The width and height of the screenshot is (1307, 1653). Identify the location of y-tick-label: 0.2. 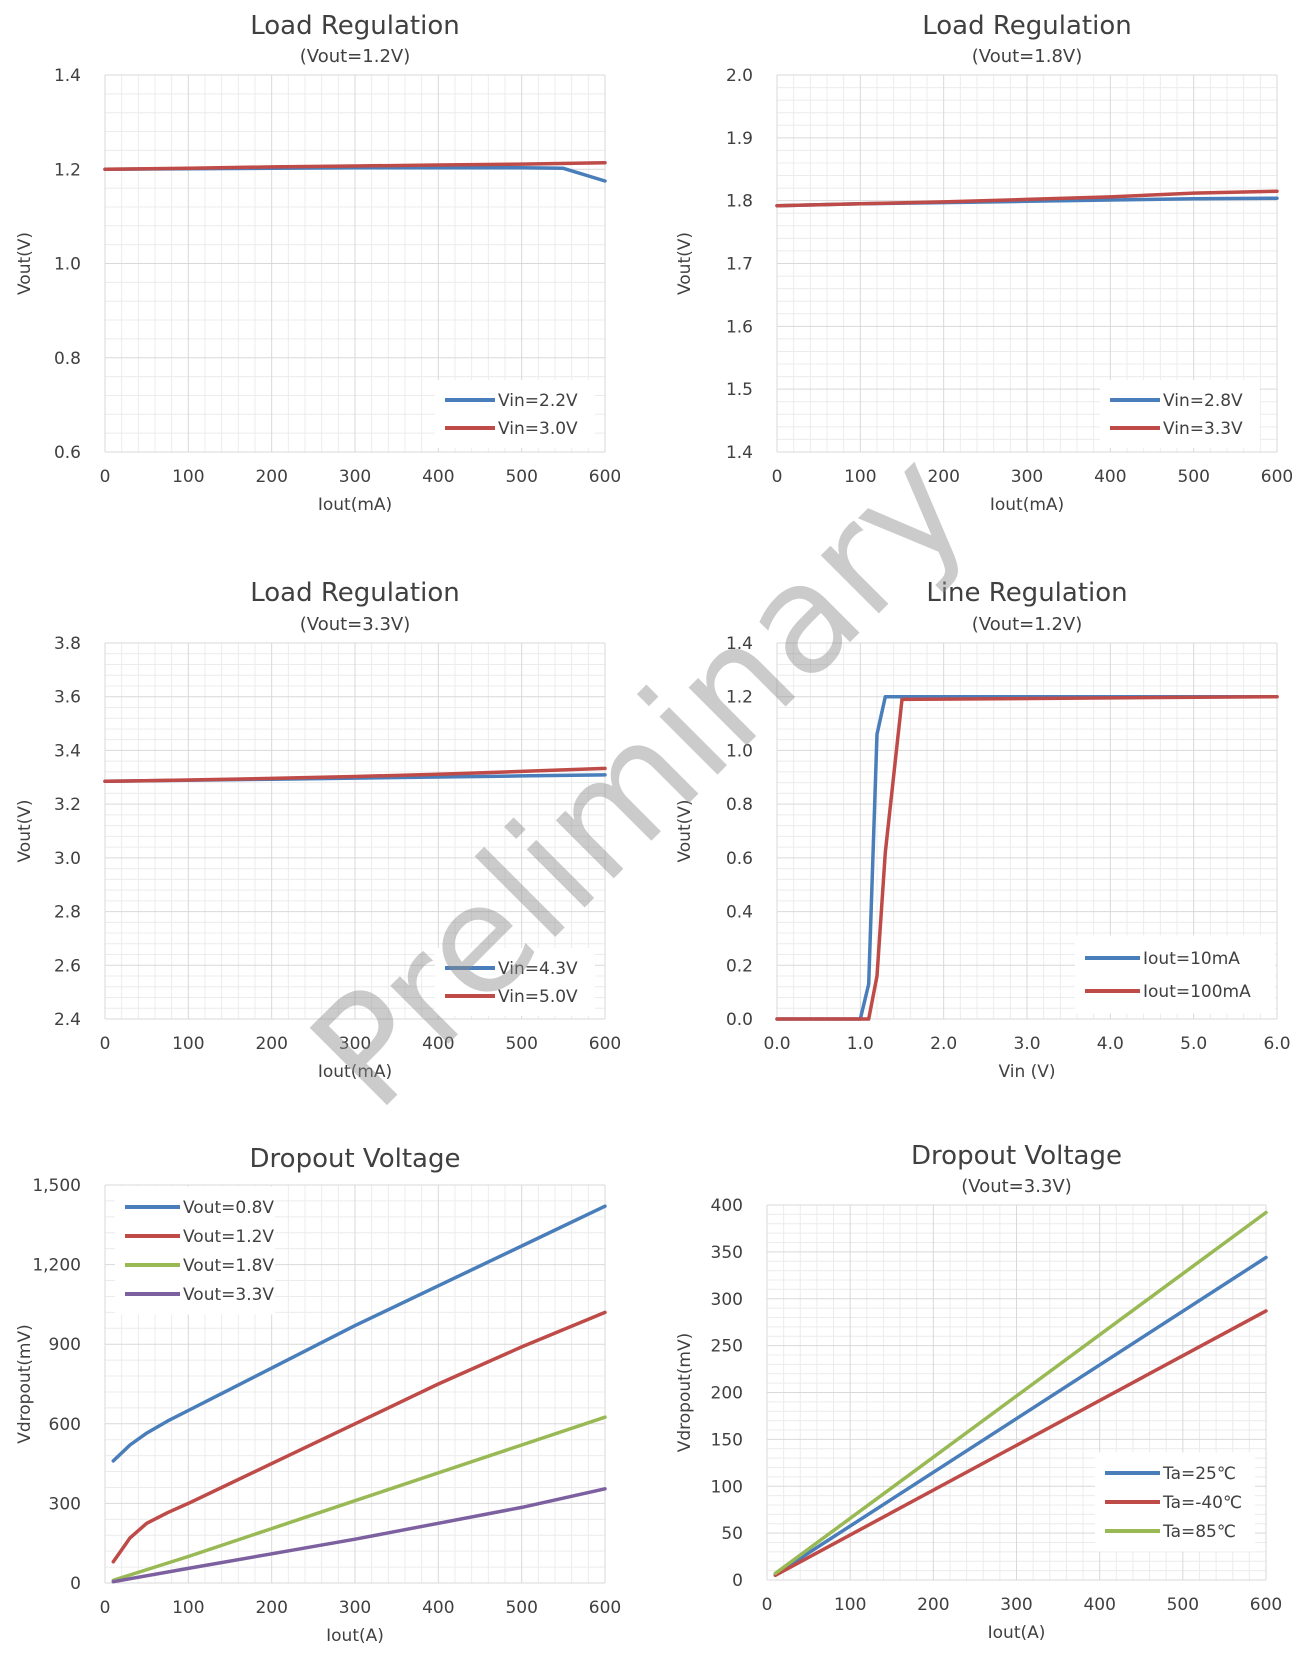
(739, 966).